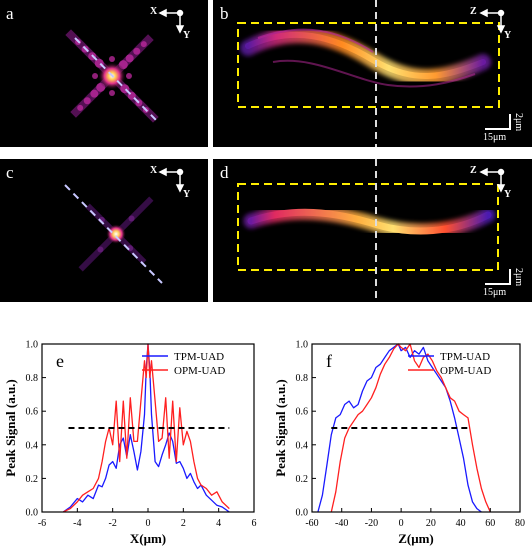 This screenshot has width=532, height=550. What do you see at coordinates (218, 523) in the screenshot?
I see `chart-e-x-tick-label: 4` at bounding box center [218, 523].